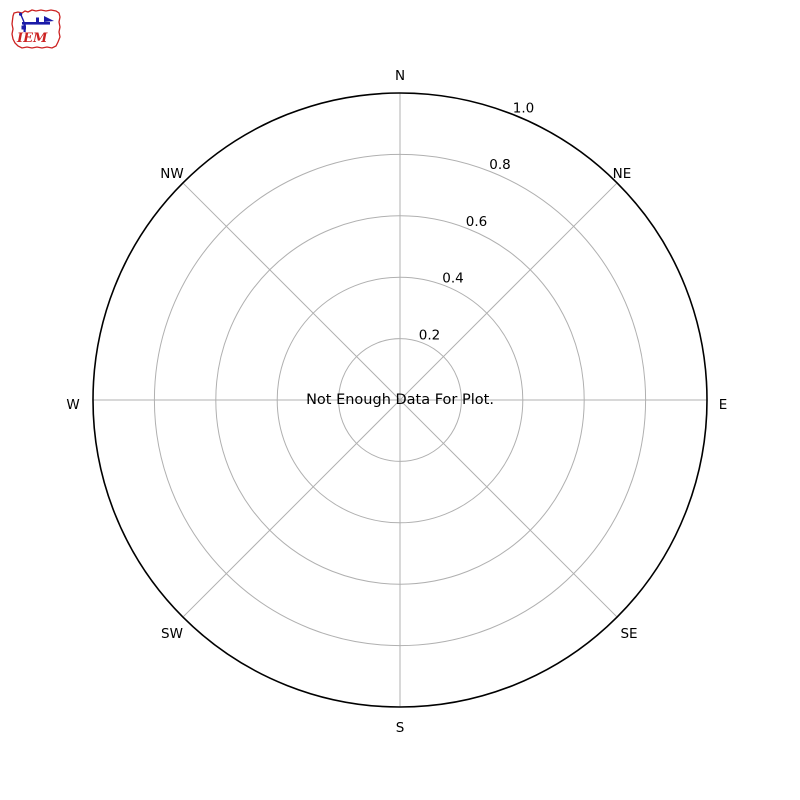 This screenshot has height=800, width=800. Describe the element at coordinates (400, 76) in the screenshot. I see `compass-label-n: N` at that location.